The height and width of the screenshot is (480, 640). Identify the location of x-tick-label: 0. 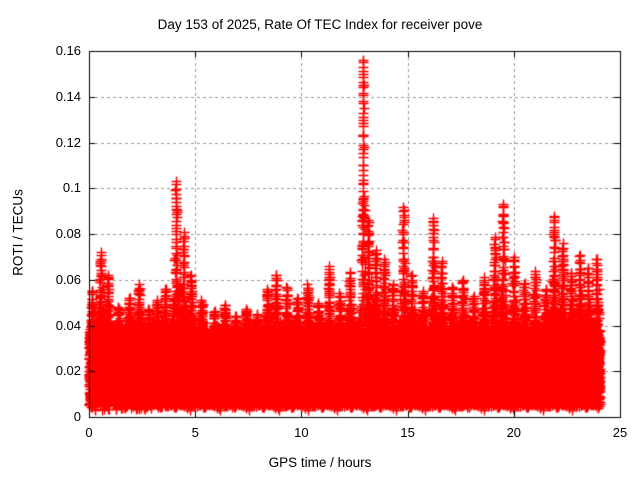
(89, 432).